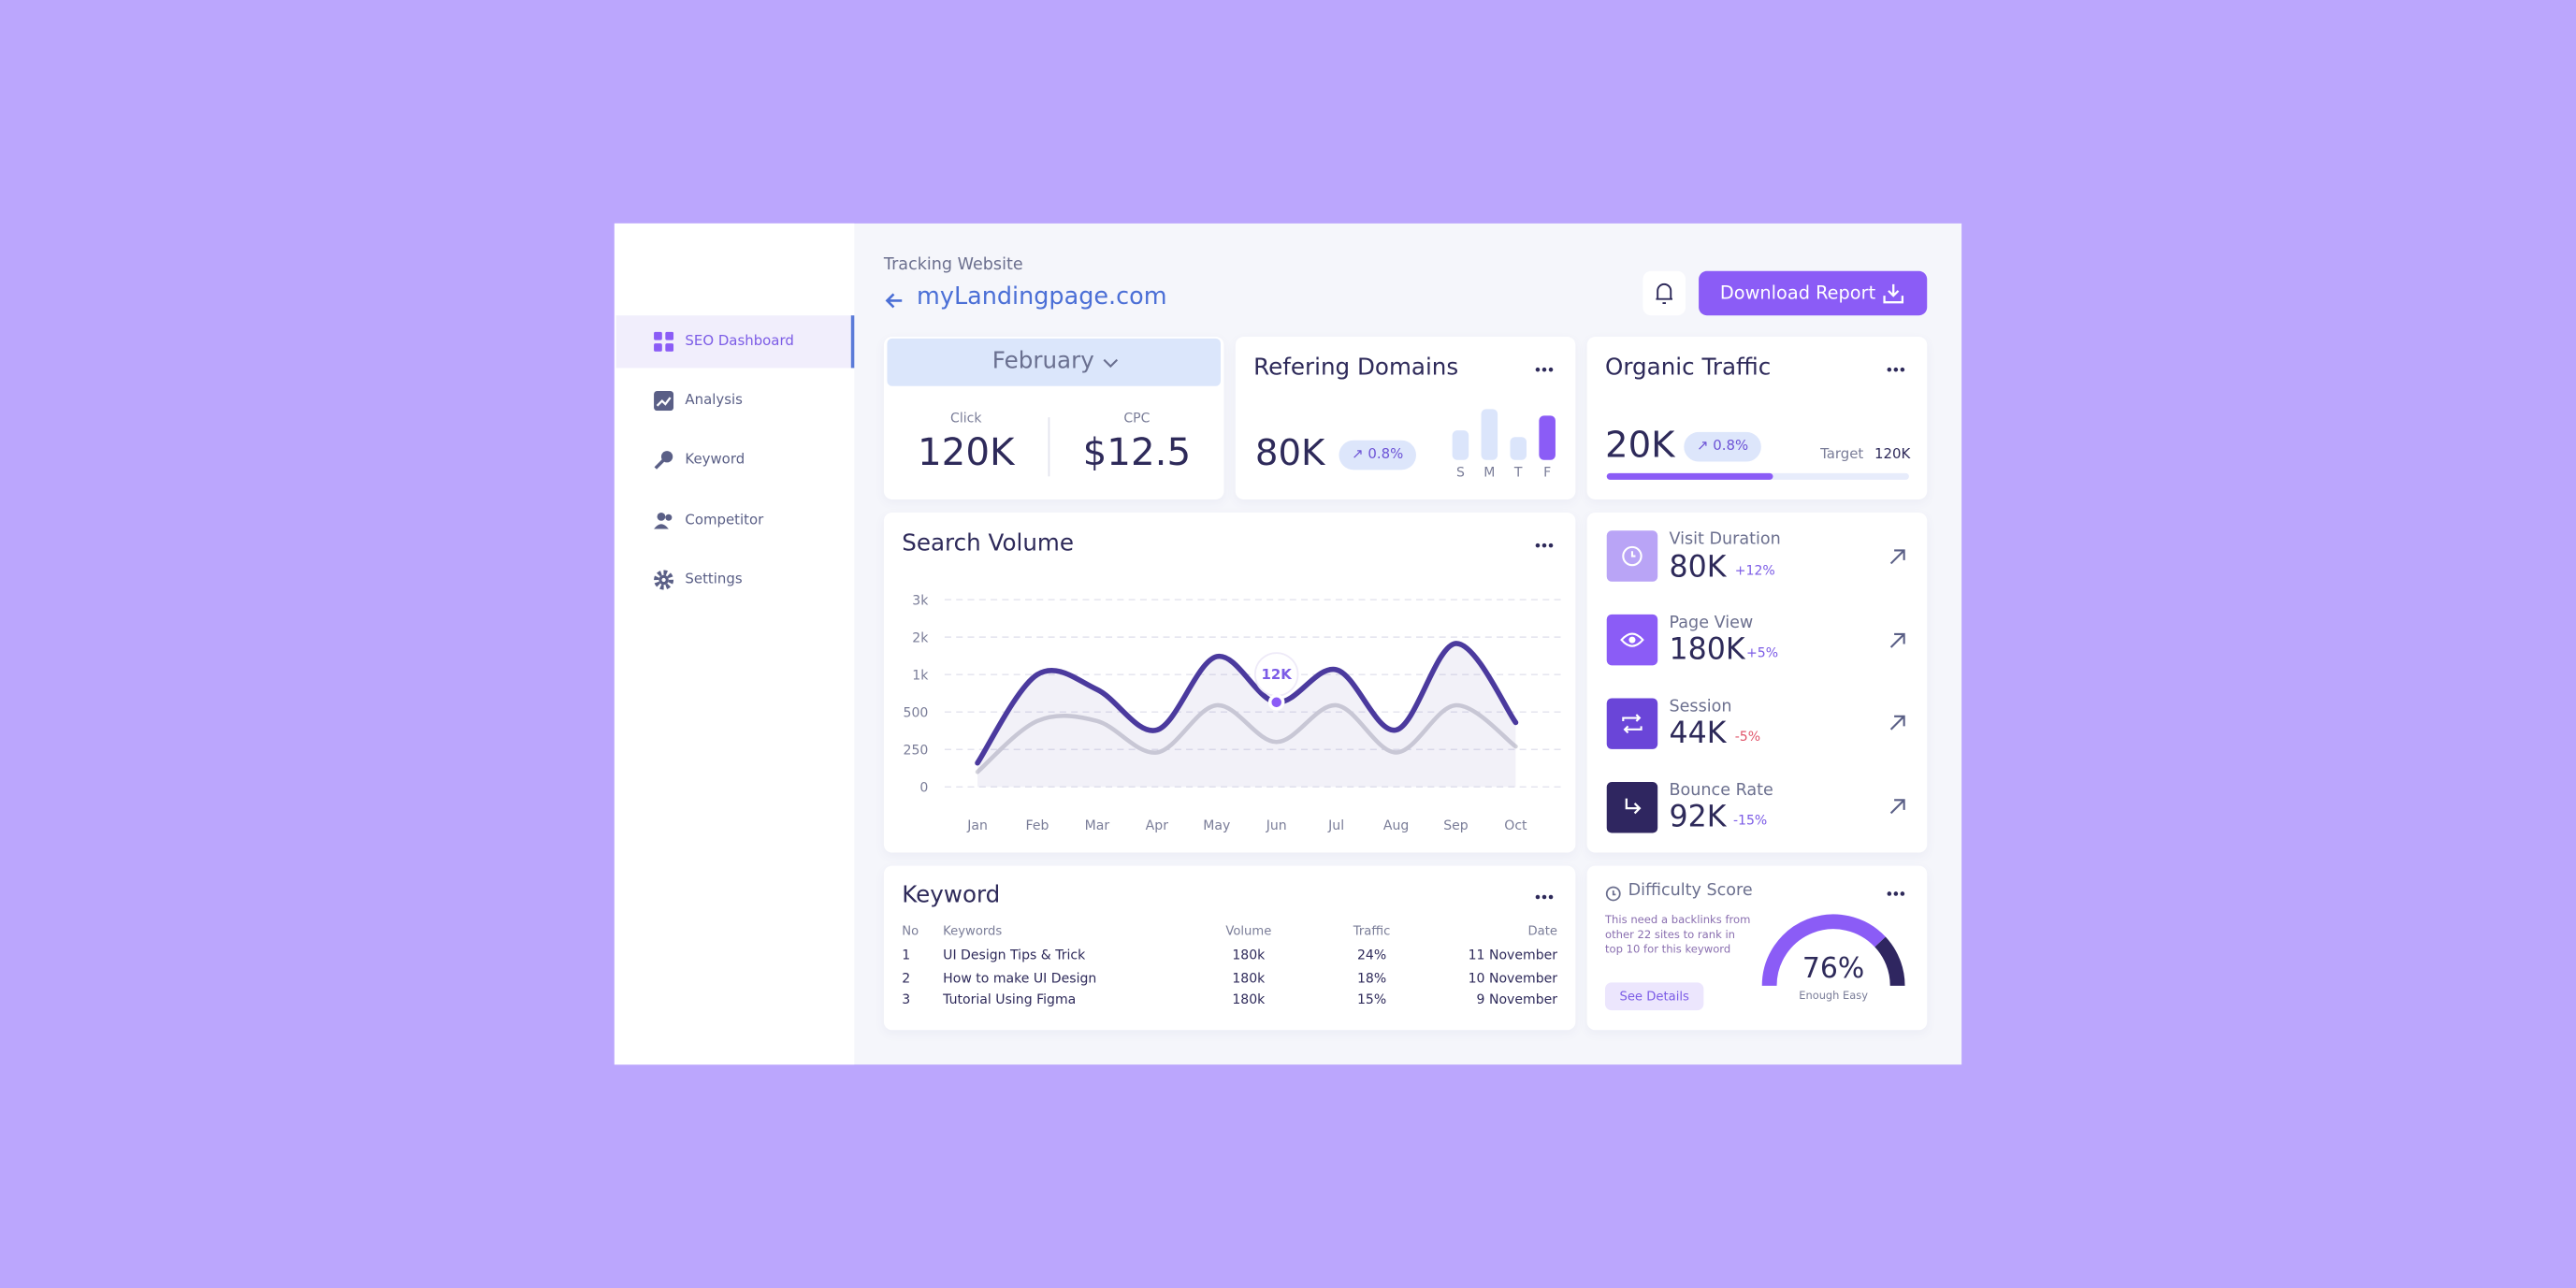 Image resolution: width=2576 pixels, height=1288 pixels. What do you see at coordinates (1842, 455) in the screenshot?
I see `target-label: Target` at bounding box center [1842, 455].